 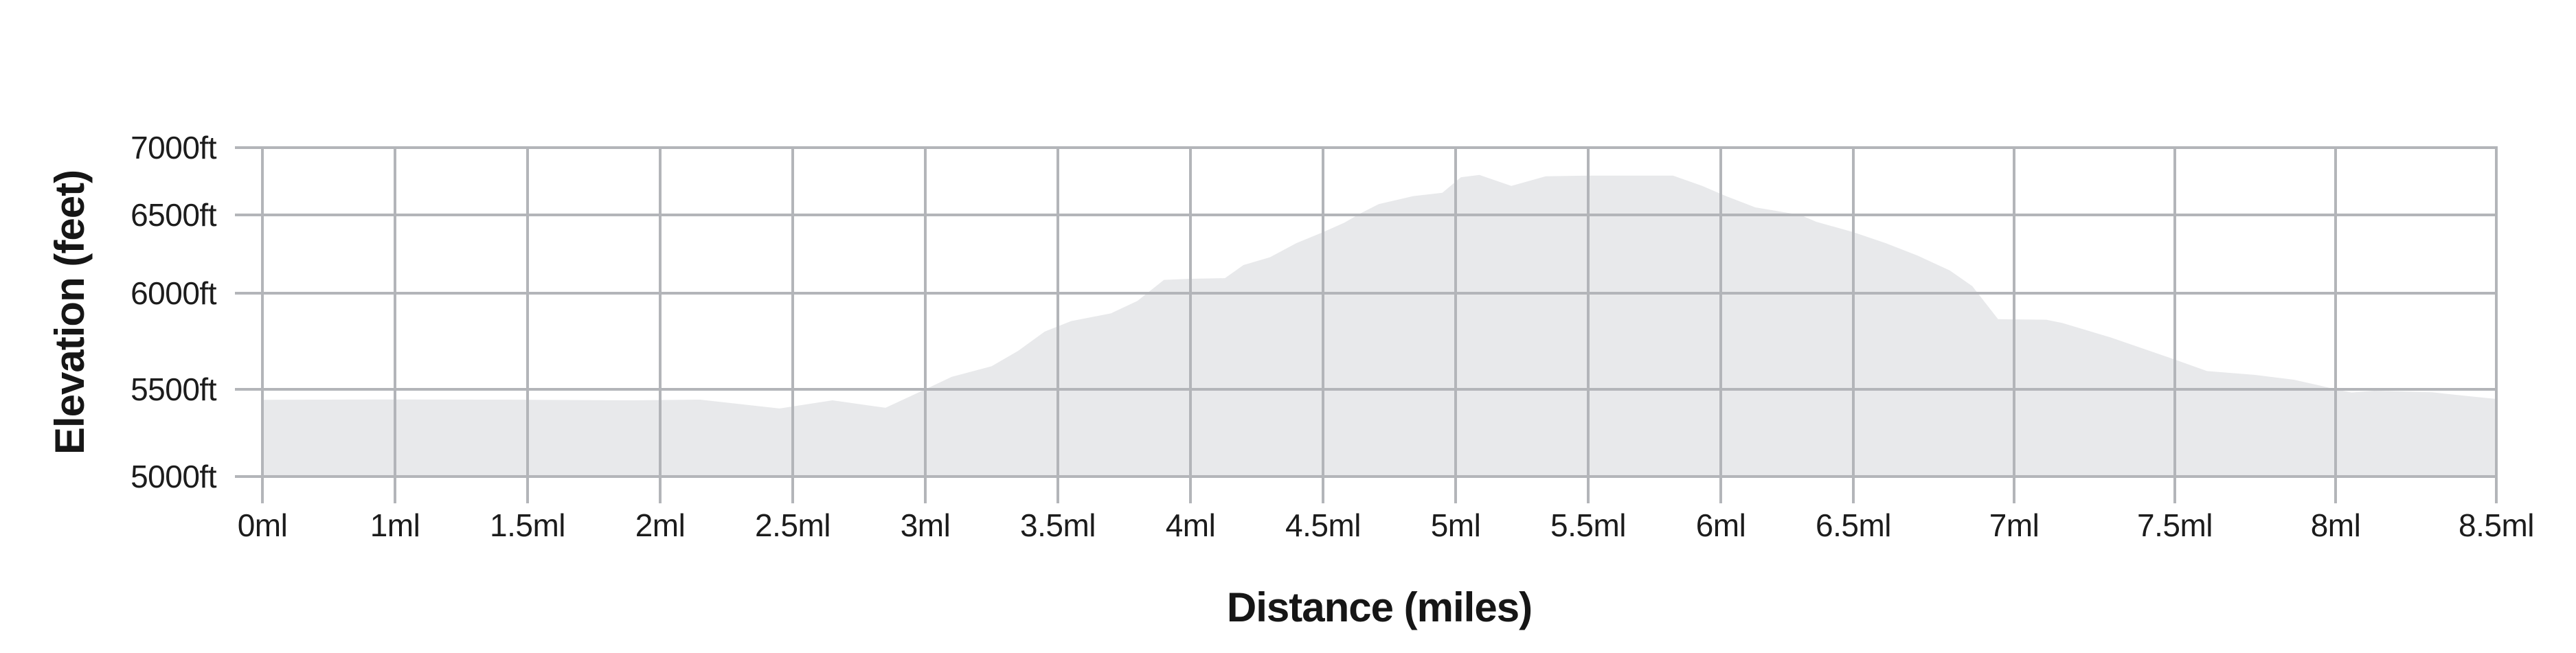 What do you see at coordinates (174, 147) in the screenshot?
I see `y-tick-label: 7000ft` at bounding box center [174, 147].